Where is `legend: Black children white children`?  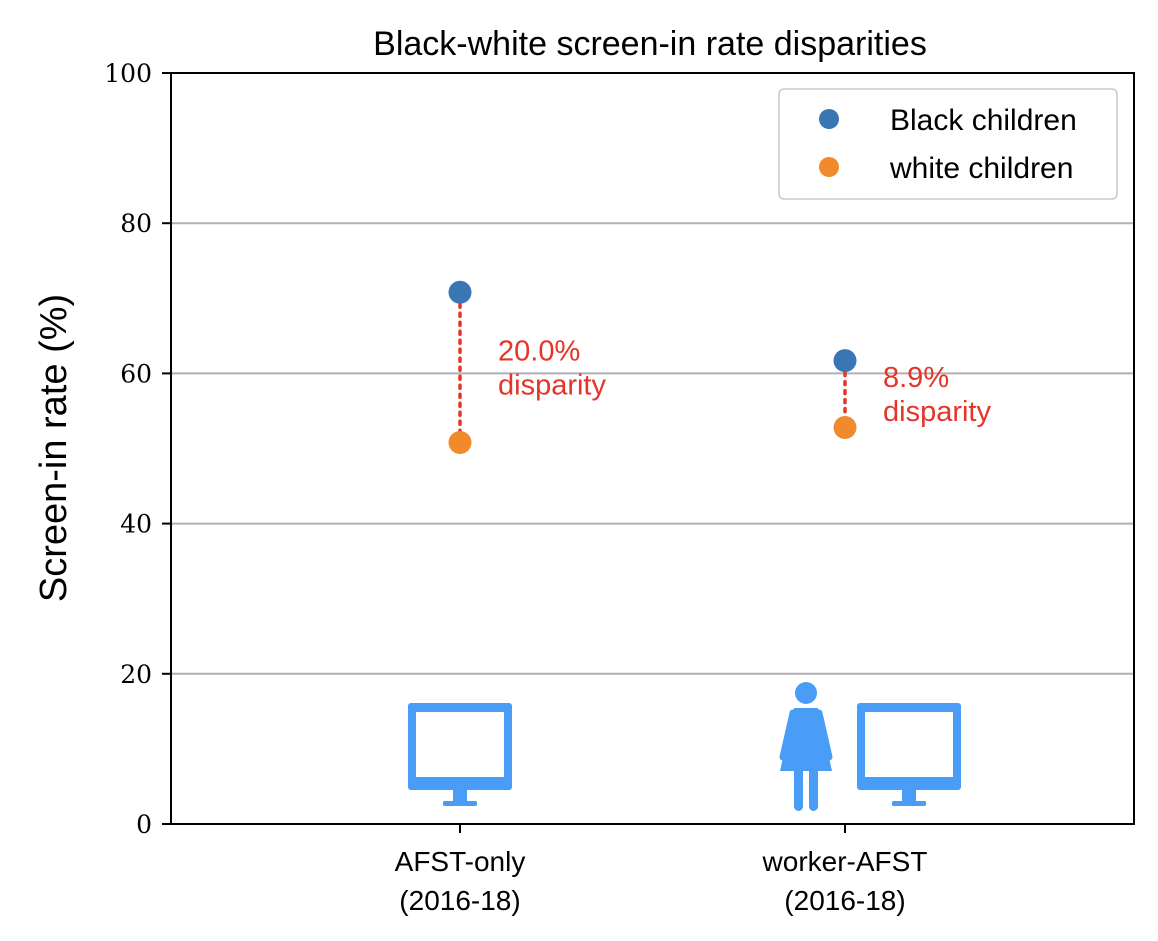 legend: Black children white children is located at coordinates (948, 144).